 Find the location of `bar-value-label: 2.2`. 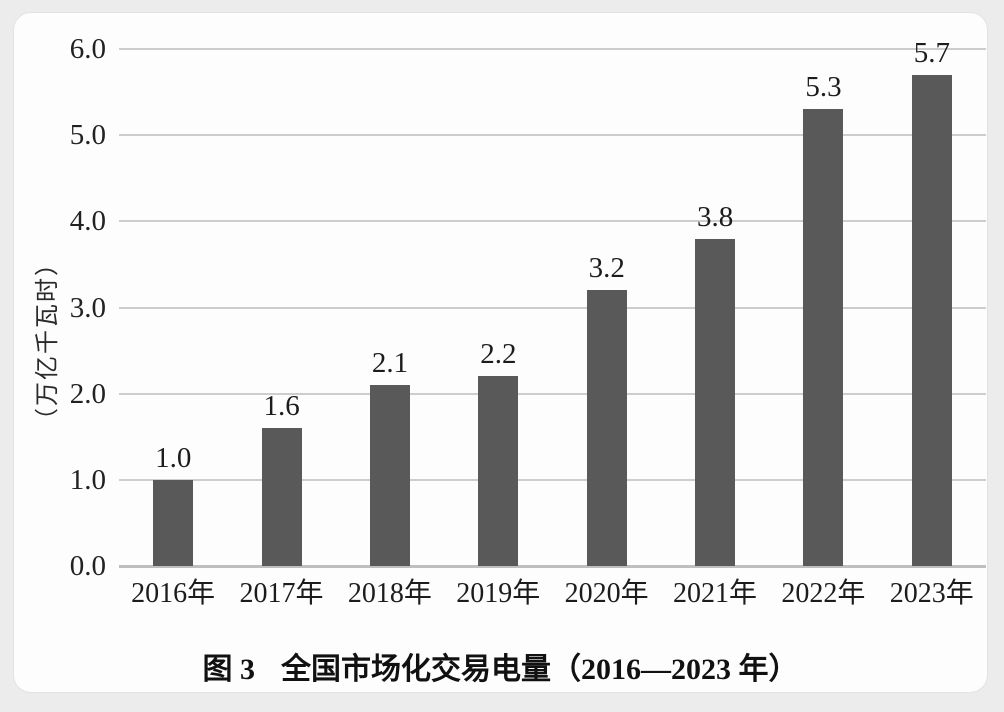

bar-value-label: 2.2 is located at coordinates (498, 354).